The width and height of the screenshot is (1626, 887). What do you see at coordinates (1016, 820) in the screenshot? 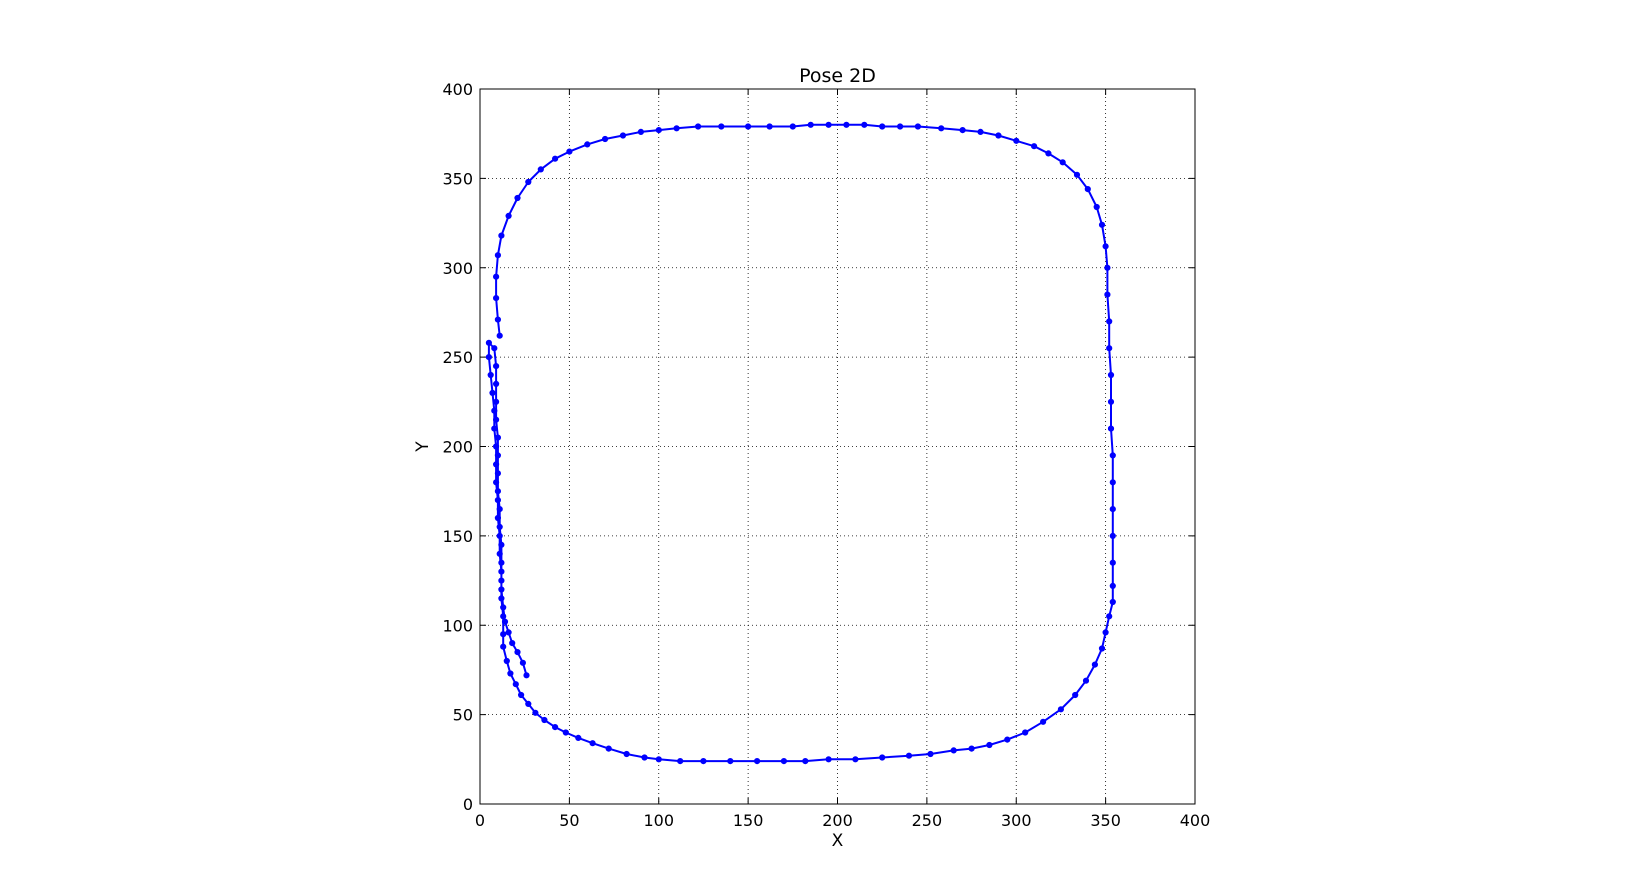
I see `x-tick-label: 300` at bounding box center [1016, 820].